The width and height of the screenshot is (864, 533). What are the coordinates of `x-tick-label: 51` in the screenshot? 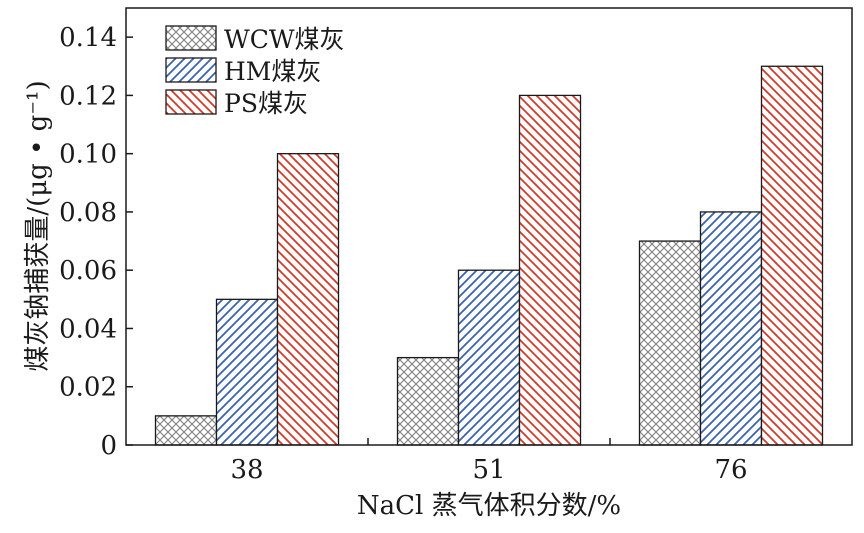 It's located at (488, 470).